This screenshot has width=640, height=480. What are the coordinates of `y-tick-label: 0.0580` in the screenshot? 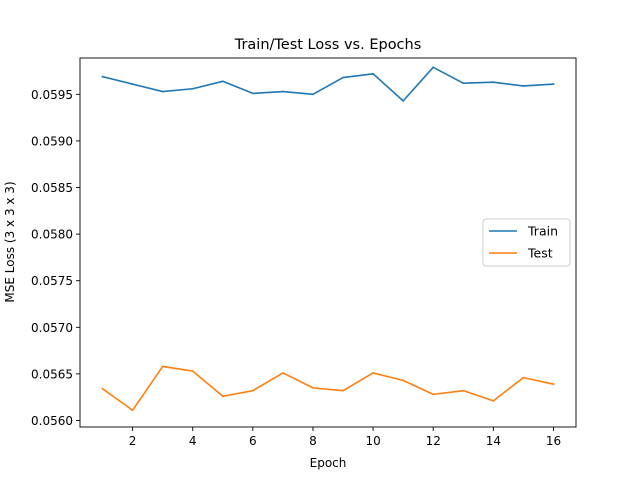 It's located at (52, 235).